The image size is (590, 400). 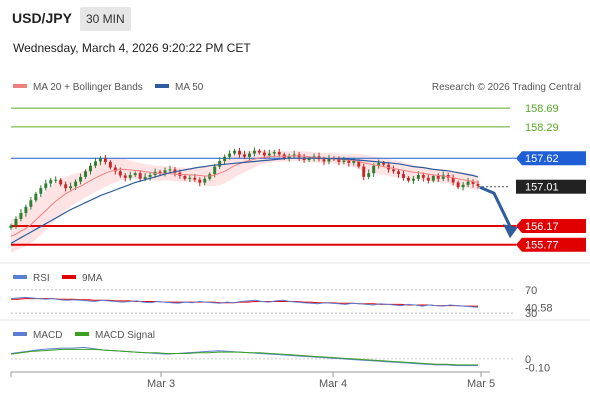 What do you see at coordinates (510, 231) in the screenshot?
I see `forecast-arrow-head` at bounding box center [510, 231].